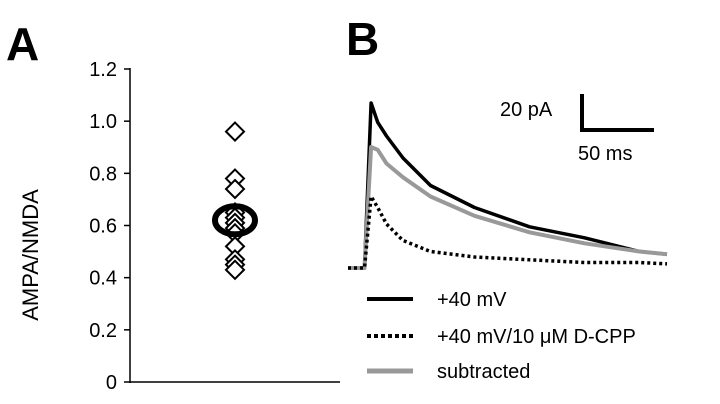  What do you see at coordinates (235, 220) in the screenshot?
I see `mean-marker` at bounding box center [235, 220].